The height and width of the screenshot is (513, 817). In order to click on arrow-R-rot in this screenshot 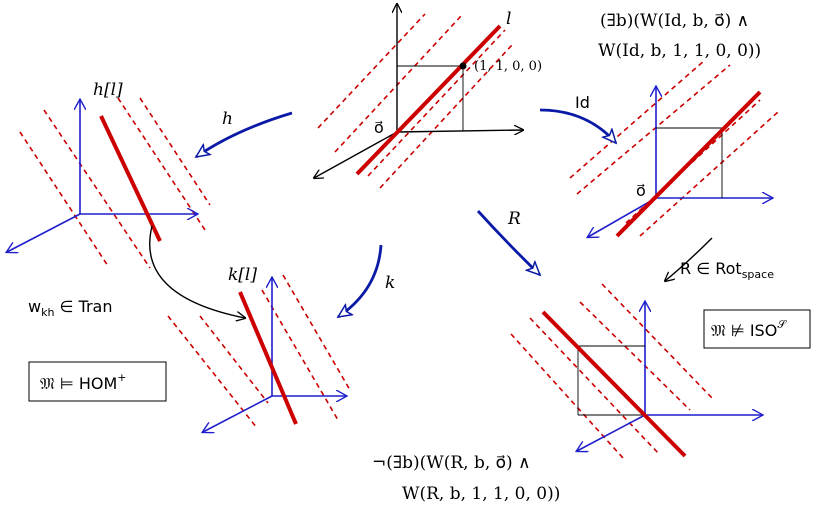, I will do `click(689, 259)`.